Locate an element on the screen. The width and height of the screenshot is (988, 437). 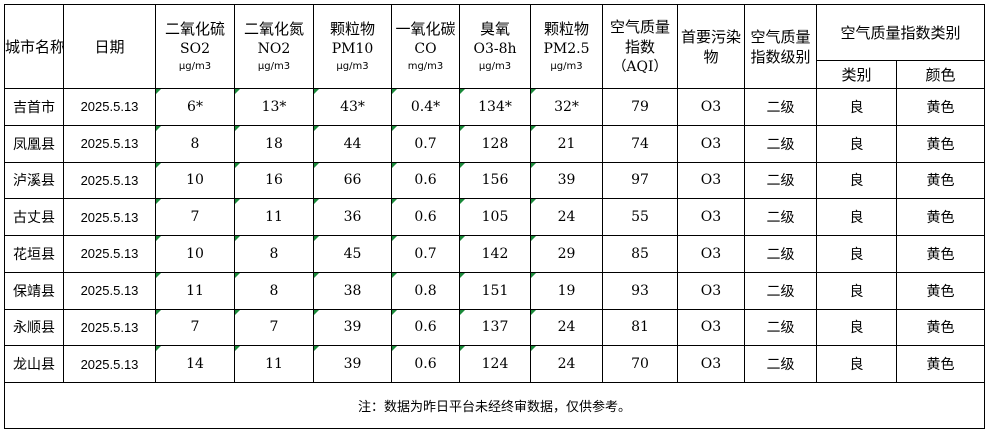
cell-aqi: 74 is located at coordinates (640, 143).